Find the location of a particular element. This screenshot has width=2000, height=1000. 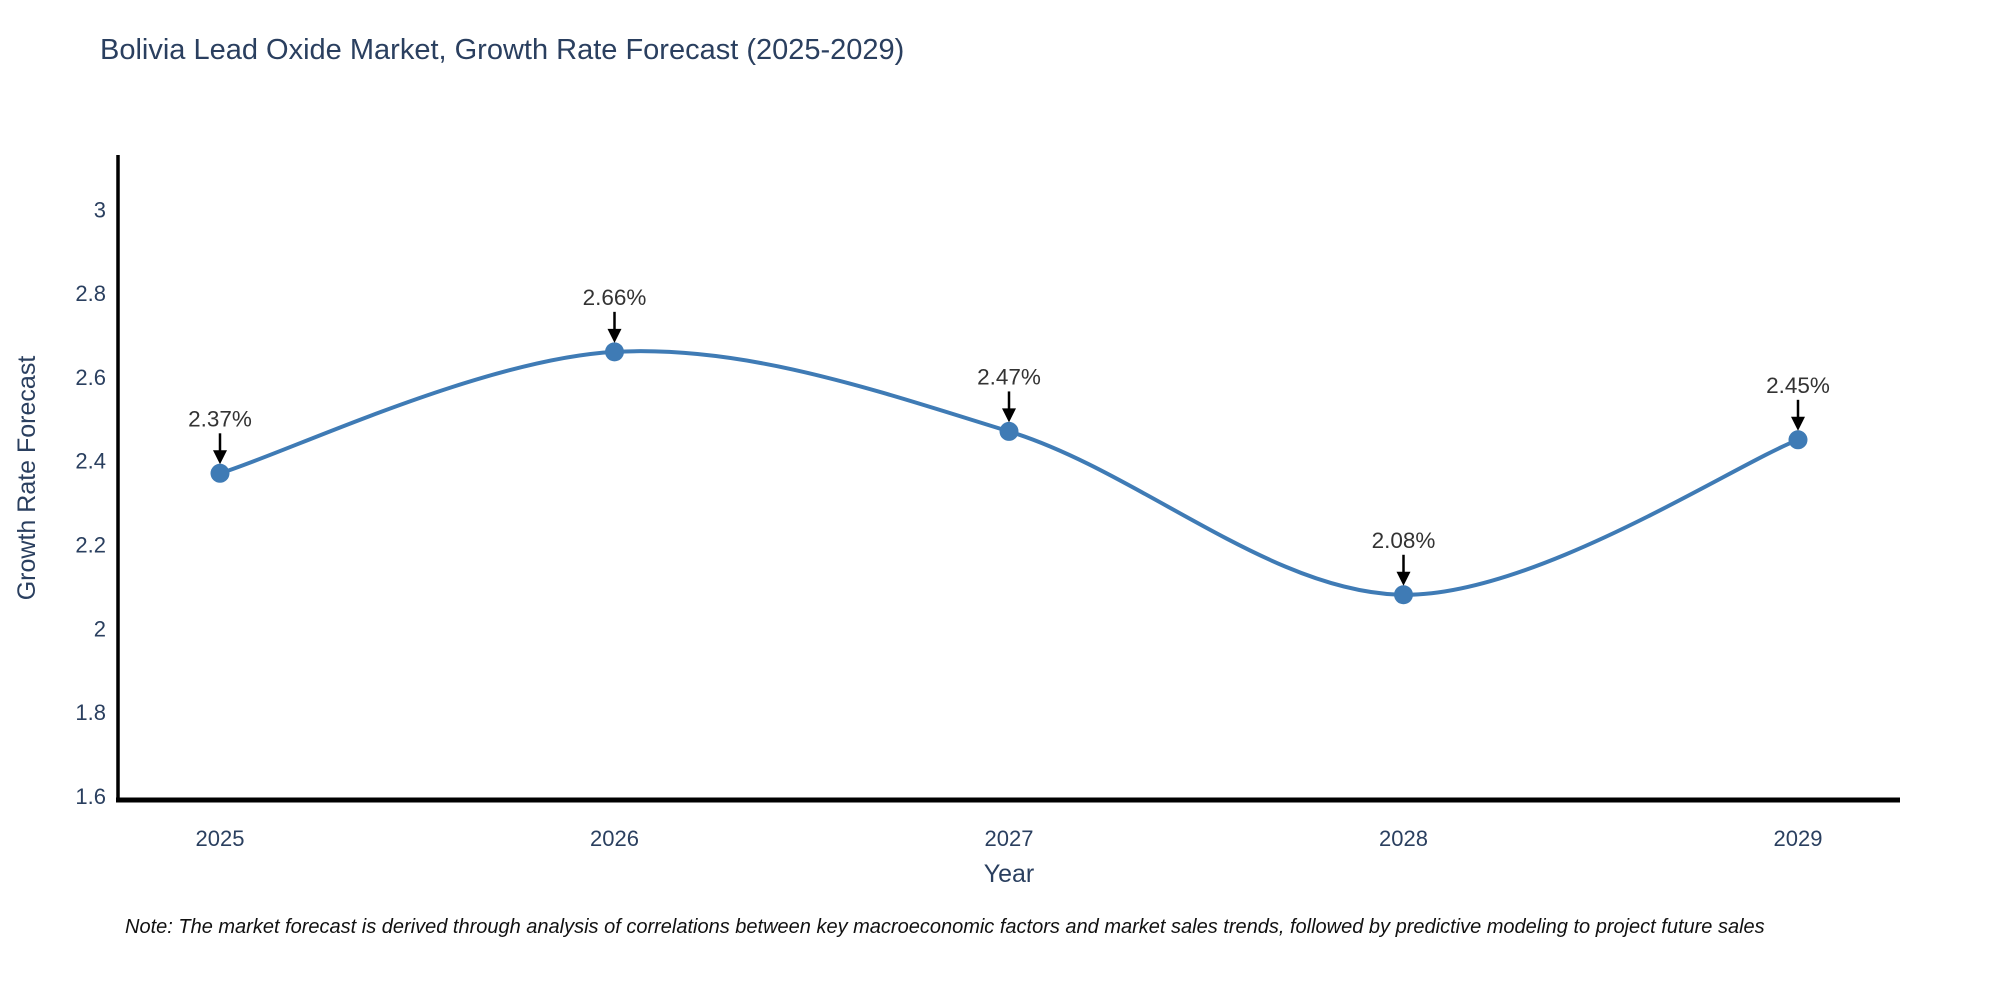

annotation-label: 2.45% is located at coordinates (1798, 385).